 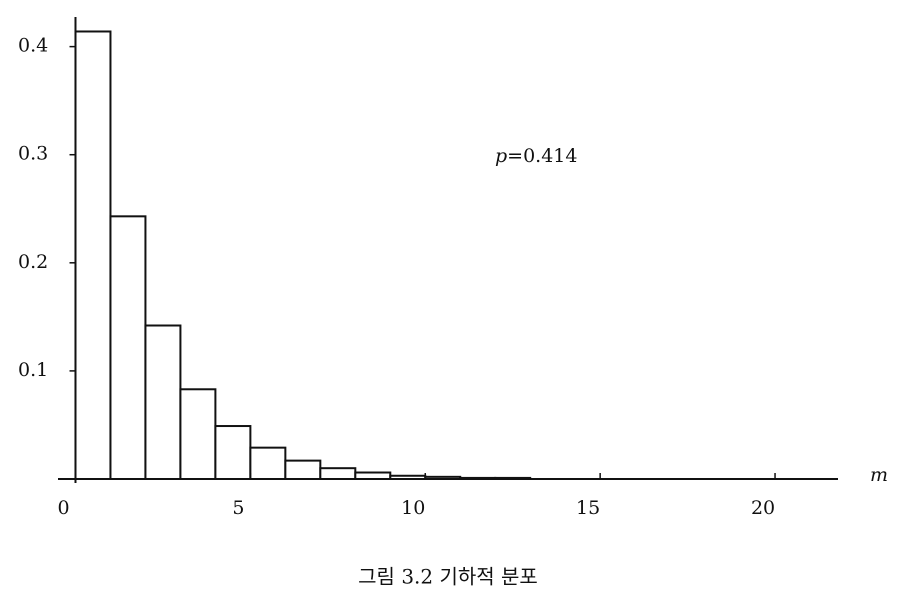 What do you see at coordinates (763, 508) in the screenshot?
I see `x-tick-label: 20` at bounding box center [763, 508].